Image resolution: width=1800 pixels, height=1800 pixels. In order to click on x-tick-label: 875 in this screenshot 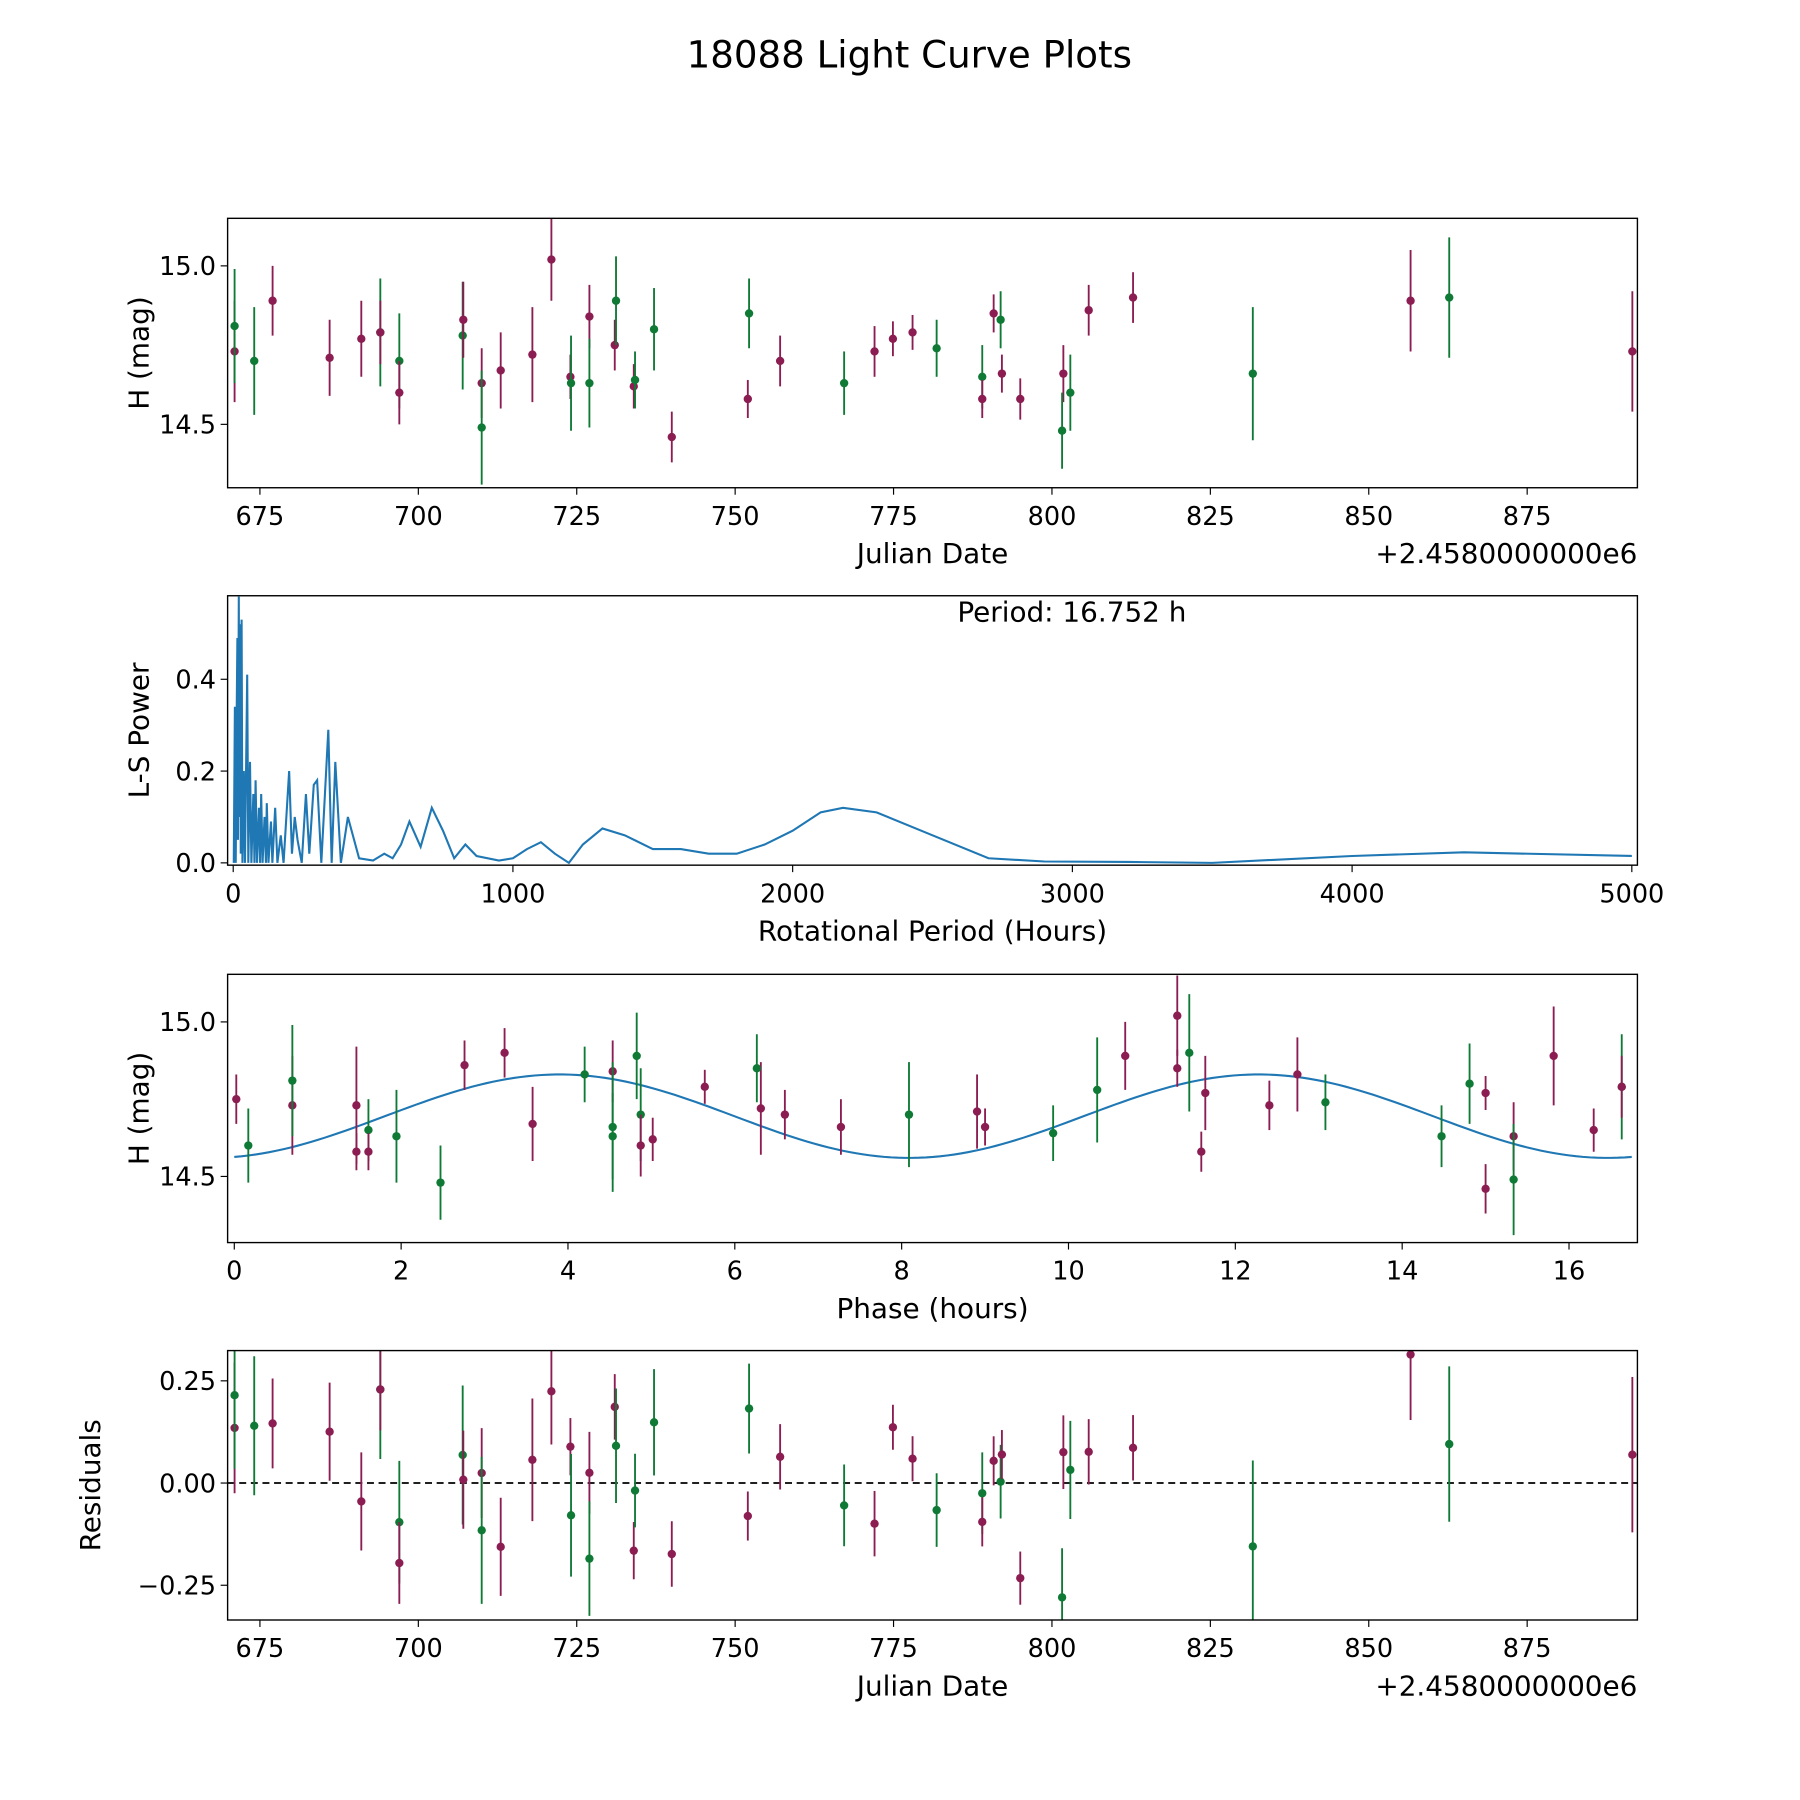, I will do `click(1527, 1649)`.